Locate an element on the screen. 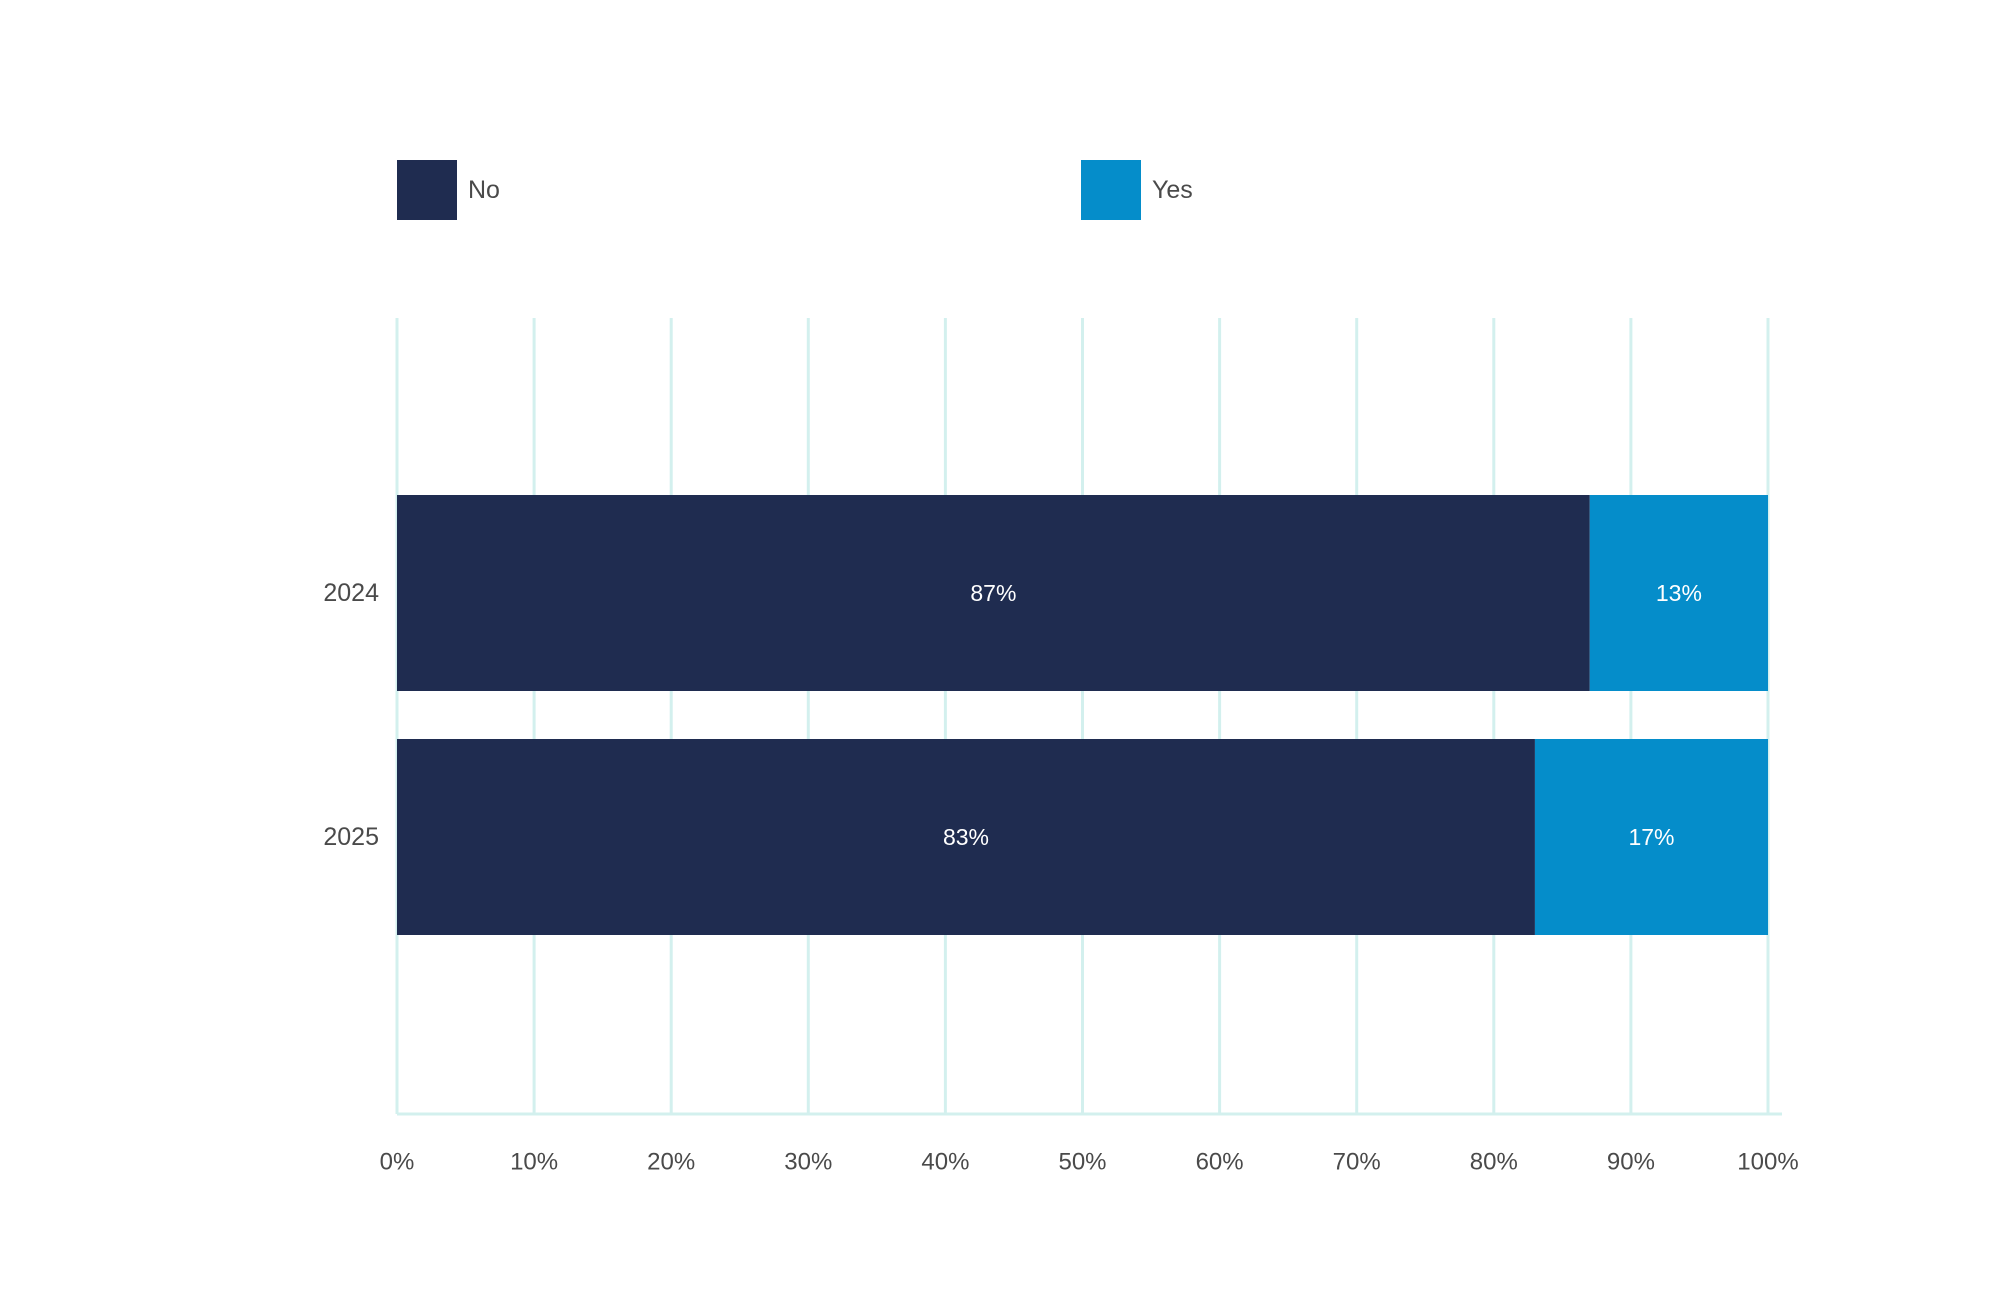 The height and width of the screenshot is (1291, 2000). data-label: 87% is located at coordinates (993, 593).